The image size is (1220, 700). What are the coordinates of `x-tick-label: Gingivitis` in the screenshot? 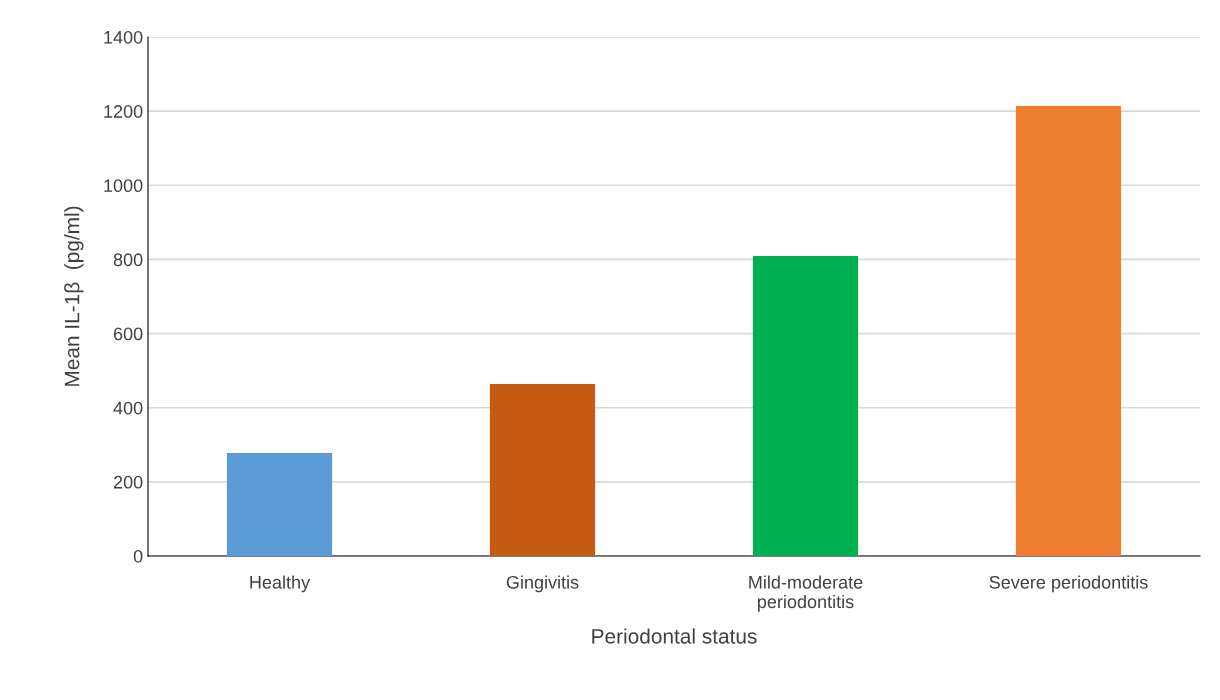 It's located at (542, 584).